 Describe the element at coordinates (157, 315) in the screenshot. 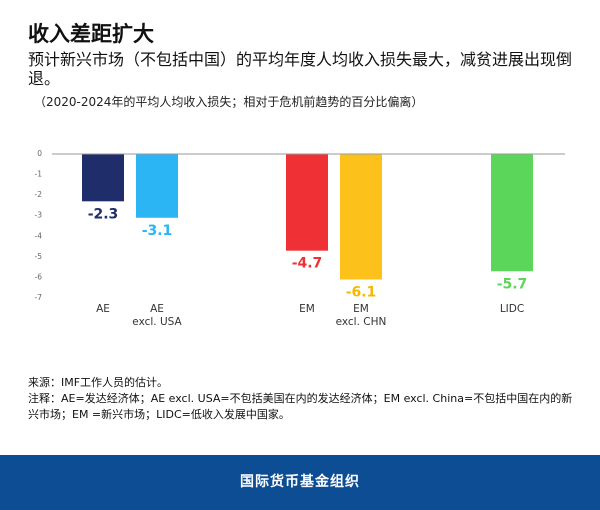

I see `x-tick-label: AE excl. USA` at that location.